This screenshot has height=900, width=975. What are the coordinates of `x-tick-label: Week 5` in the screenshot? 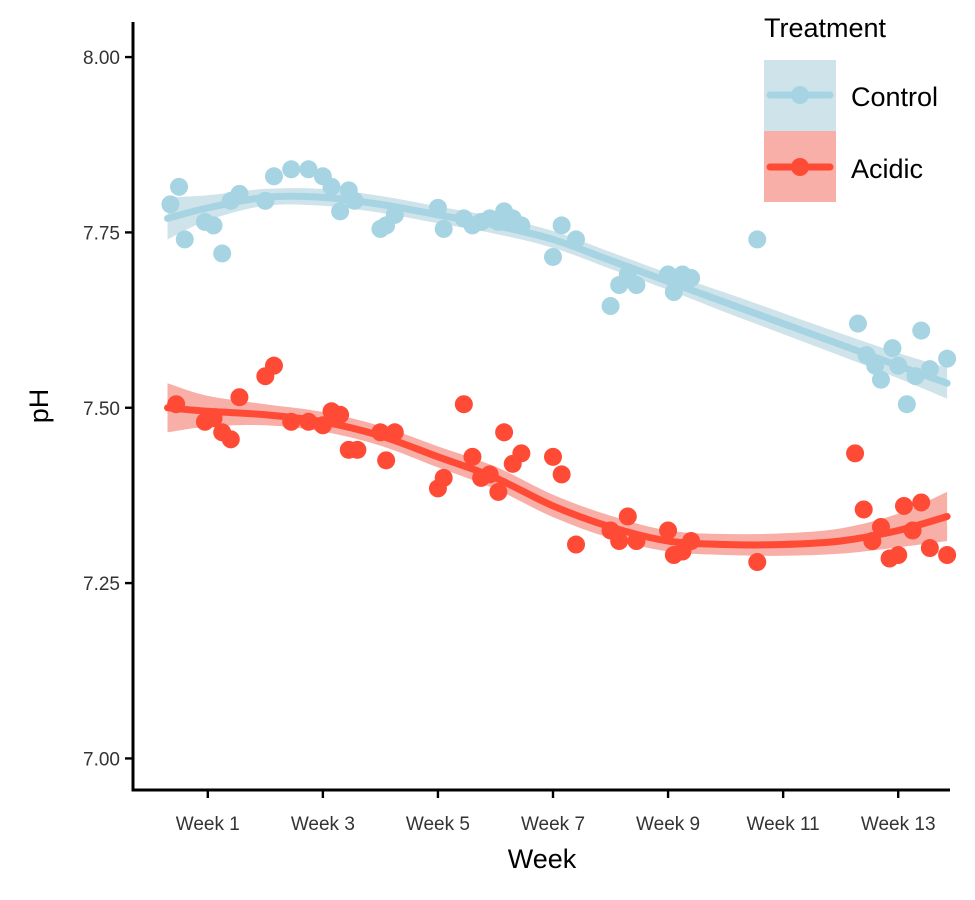 It's located at (438, 824).